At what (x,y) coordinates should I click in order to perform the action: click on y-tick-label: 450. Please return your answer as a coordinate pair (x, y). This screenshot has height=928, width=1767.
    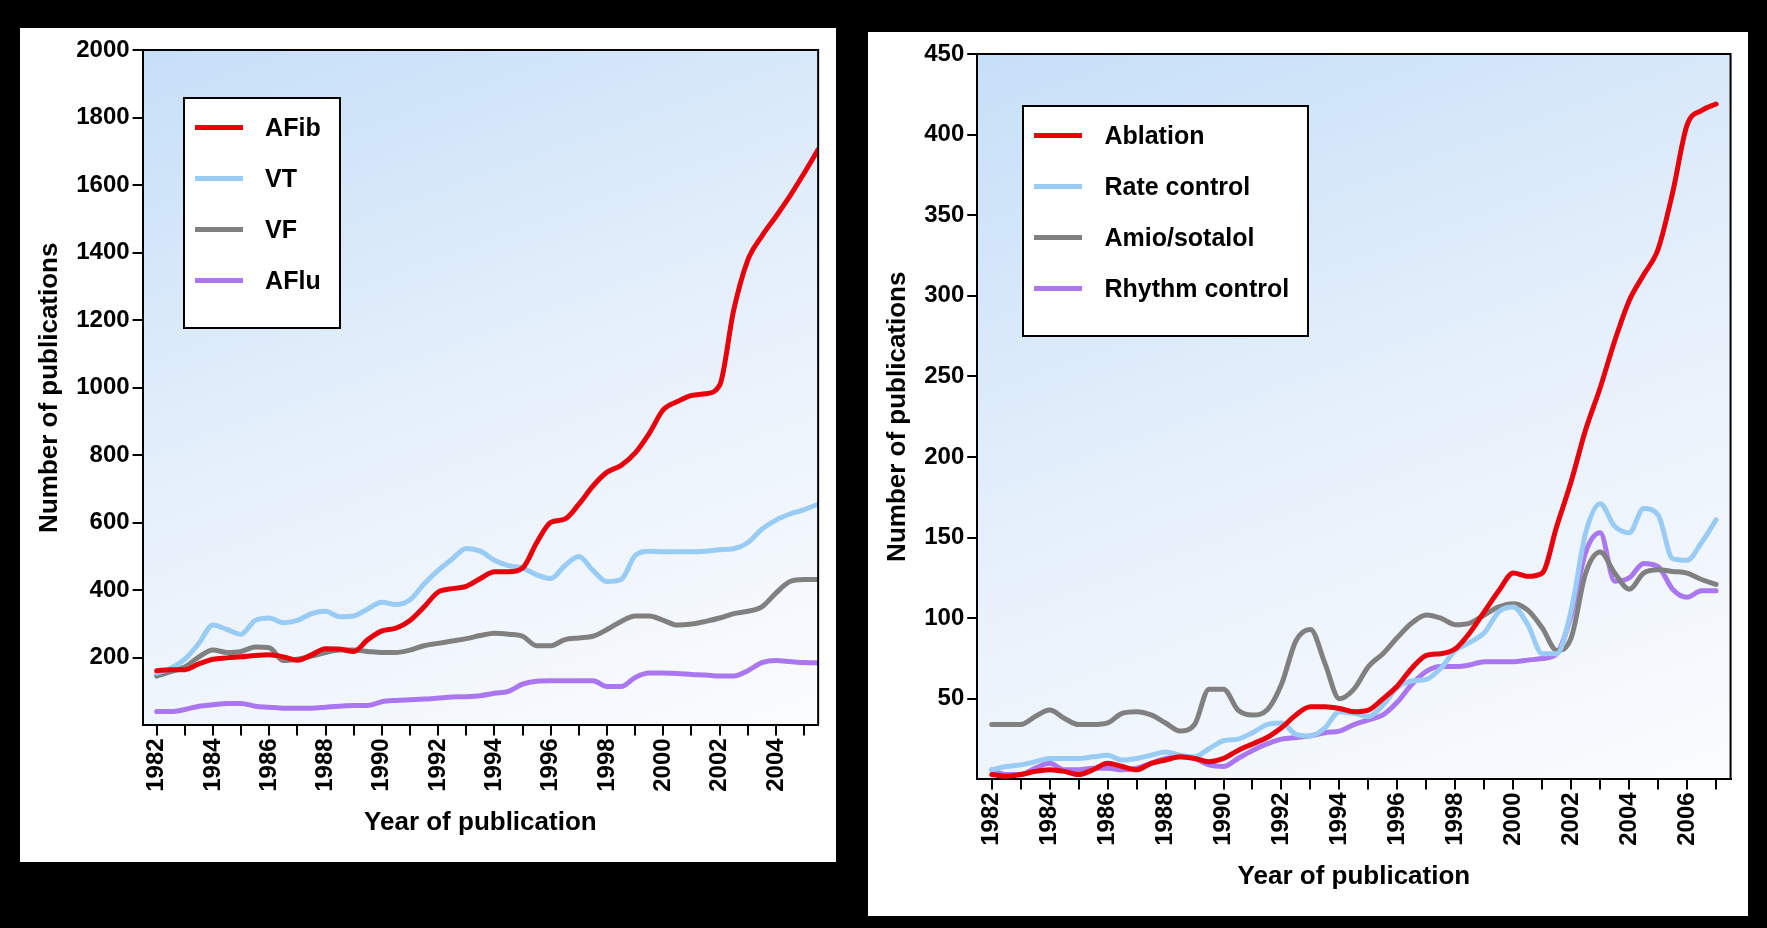
    Looking at the image, I should click on (944, 52).